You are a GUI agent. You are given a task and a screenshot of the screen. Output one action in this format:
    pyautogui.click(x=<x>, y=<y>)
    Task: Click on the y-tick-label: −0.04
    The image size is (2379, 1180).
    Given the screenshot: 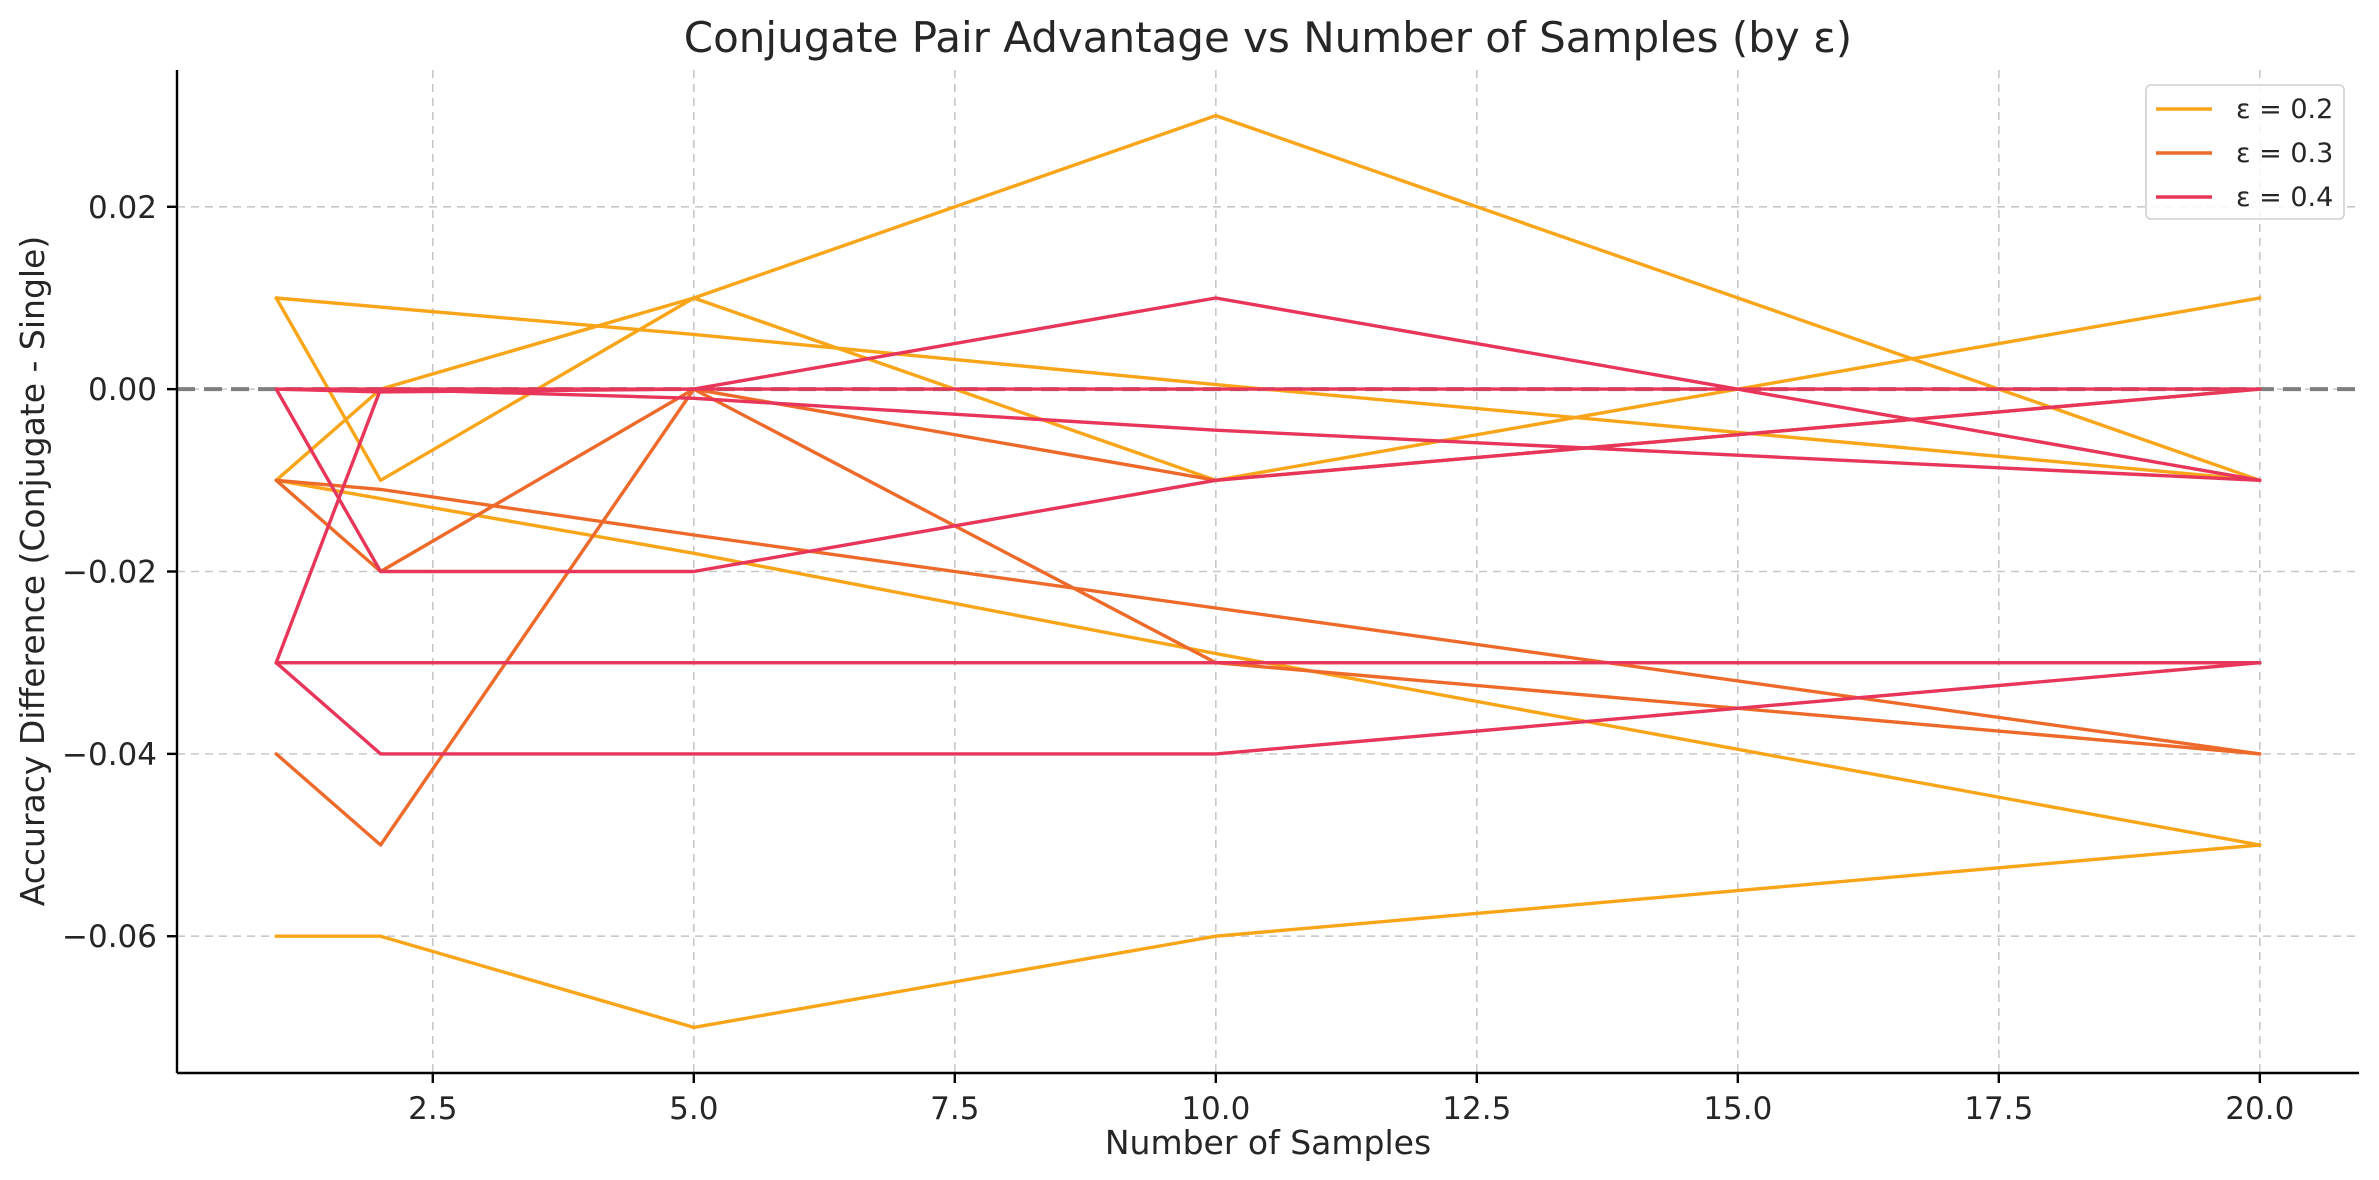 What is the action you would take?
    pyautogui.click(x=109, y=755)
    